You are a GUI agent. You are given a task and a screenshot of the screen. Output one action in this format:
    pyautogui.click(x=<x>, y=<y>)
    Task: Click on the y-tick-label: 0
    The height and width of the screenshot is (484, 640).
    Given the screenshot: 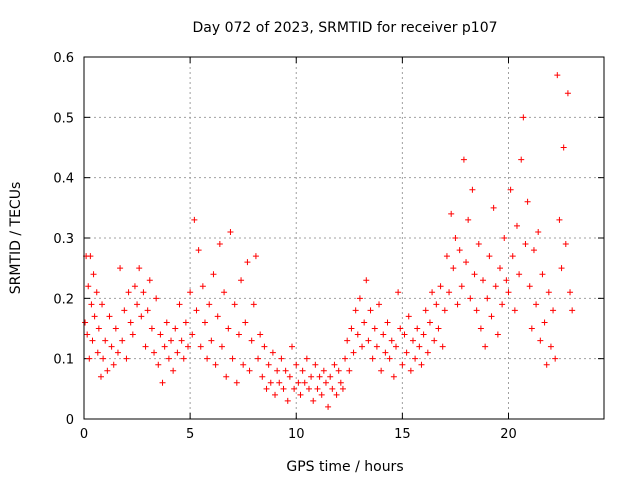 What is the action you would take?
    pyautogui.click(x=70, y=420)
    